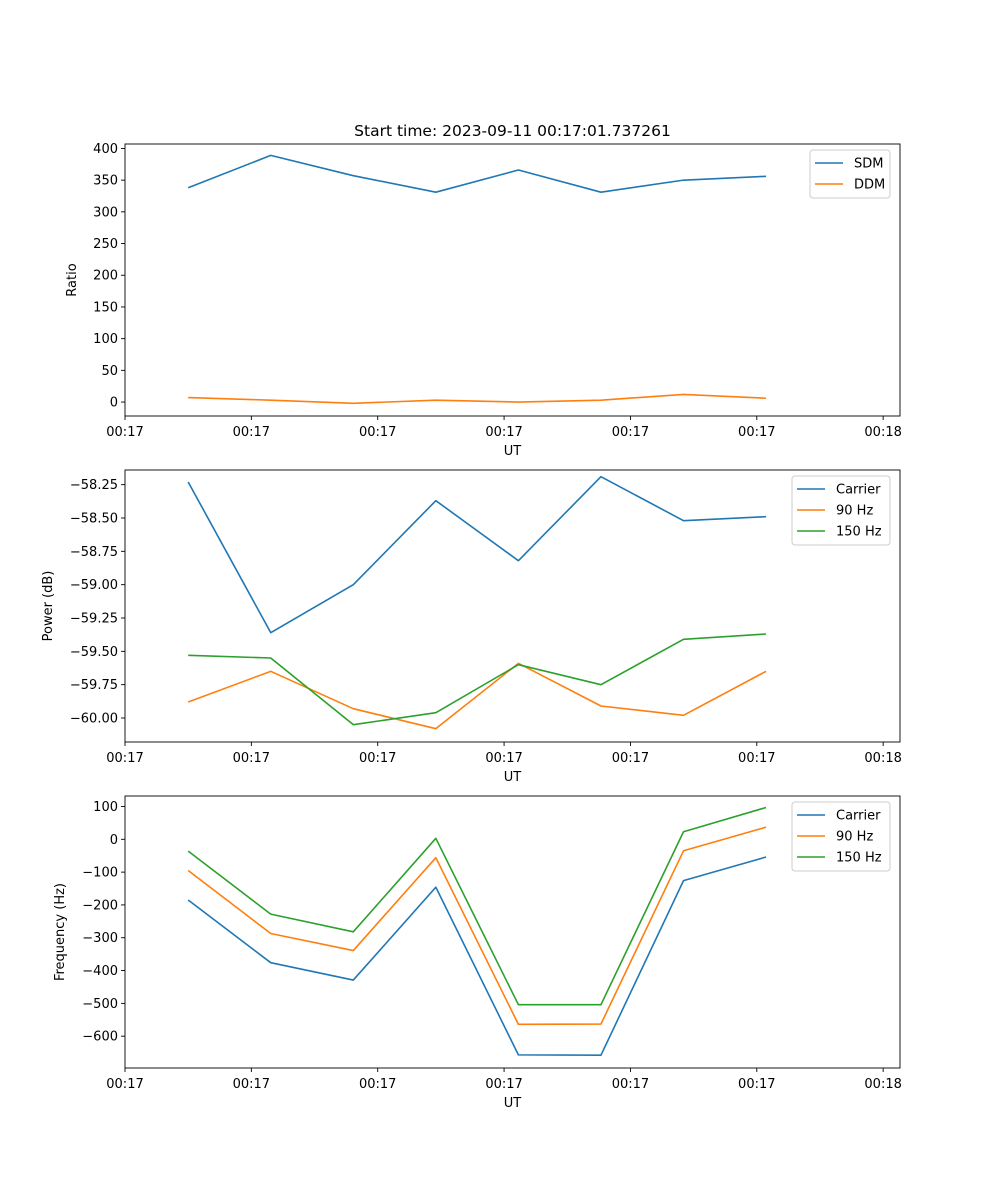  What do you see at coordinates (94, 685) in the screenshot?
I see `y-tick-label: −59.75` at bounding box center [94, 685].